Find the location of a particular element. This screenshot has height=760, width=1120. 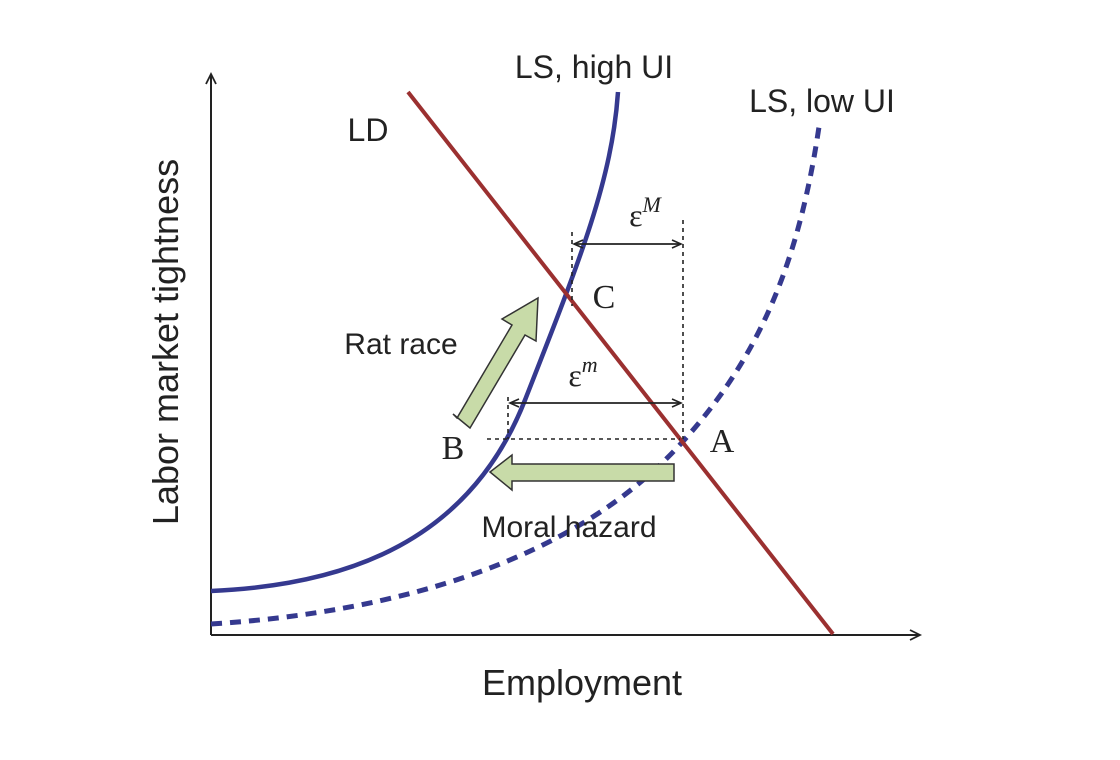

ls-low-ui-label: LS, low UI is located at coordinates (822, 101).